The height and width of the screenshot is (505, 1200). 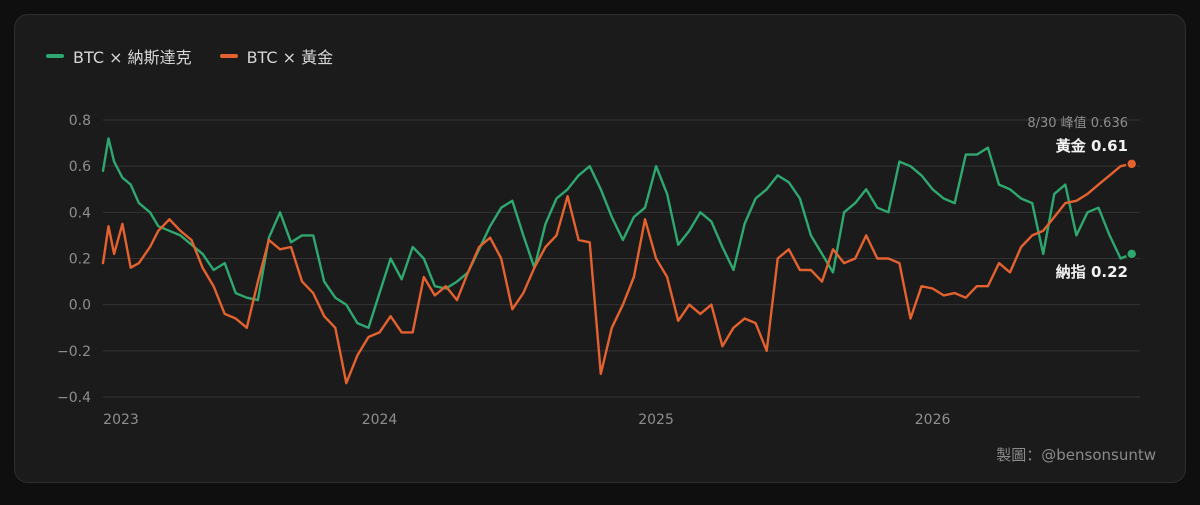 I want to click on legend-label-nasdaq: BTC × 納斯達克, so click(x=132, y=57).